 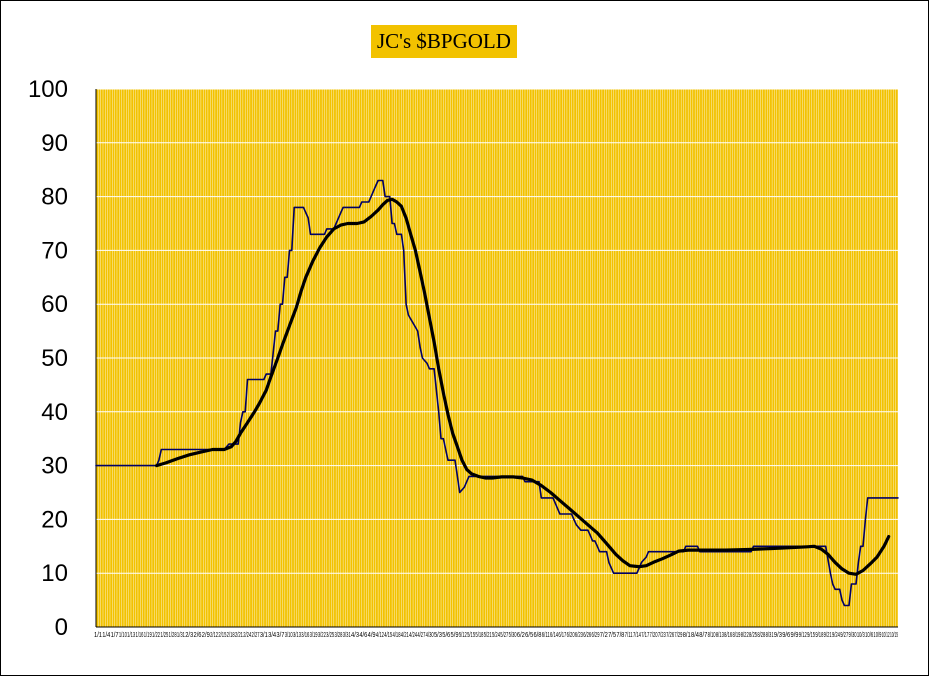 I want to click on x-tick-label: 3/25, so click(x=330, y=635).